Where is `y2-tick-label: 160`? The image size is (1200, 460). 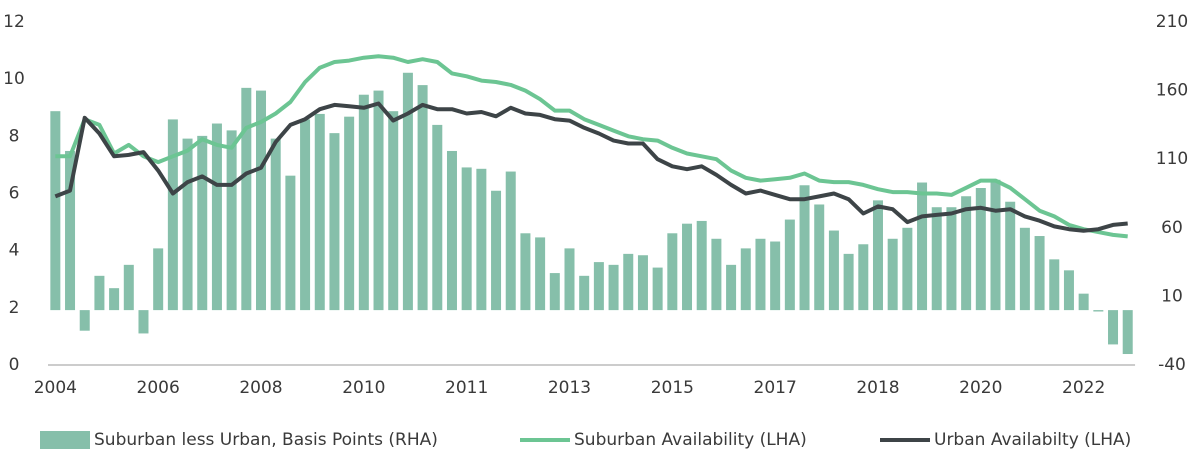 y2-tick-label: 160 is located at coordinates (1172, 91).